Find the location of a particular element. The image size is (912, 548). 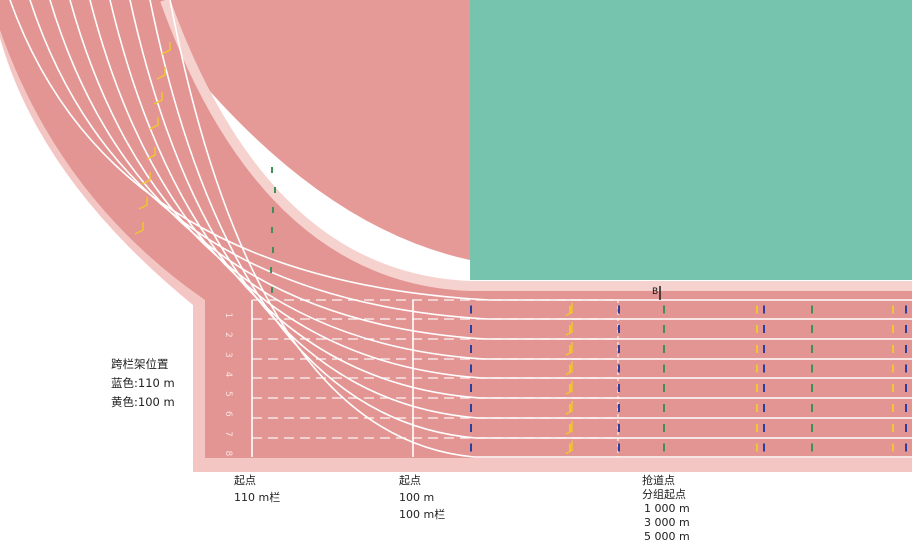

lane-number: 4 is located at coordinates (228, 375).